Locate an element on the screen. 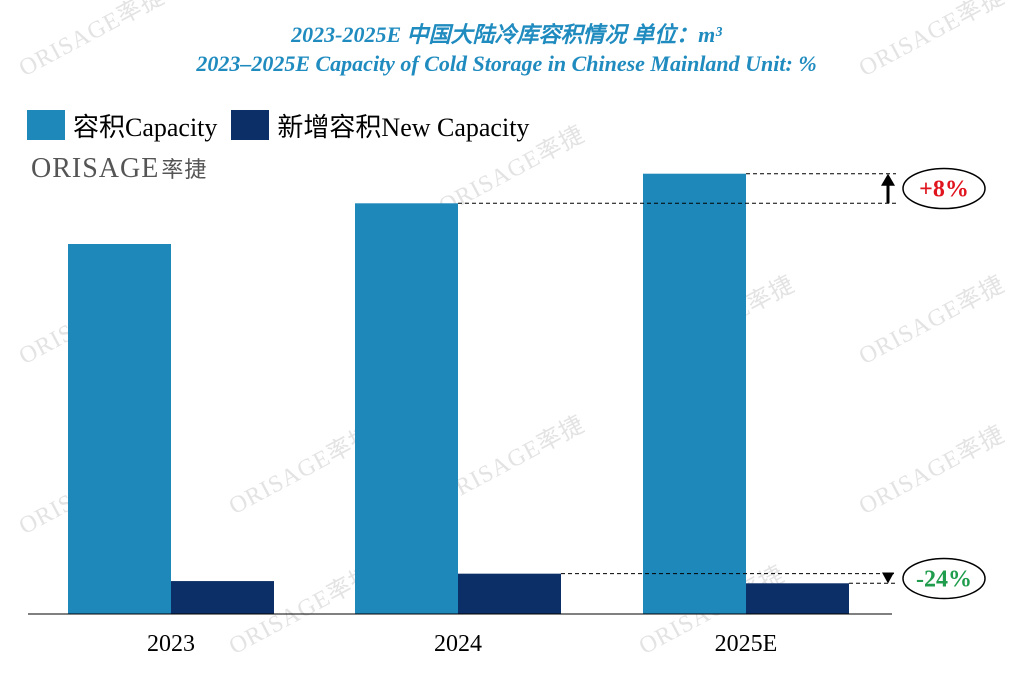 The height and width of the screenshot is (675, 1013). chart-legend: 容积Capacity 新增容积New Capacity is located at coordinates (285, 125).